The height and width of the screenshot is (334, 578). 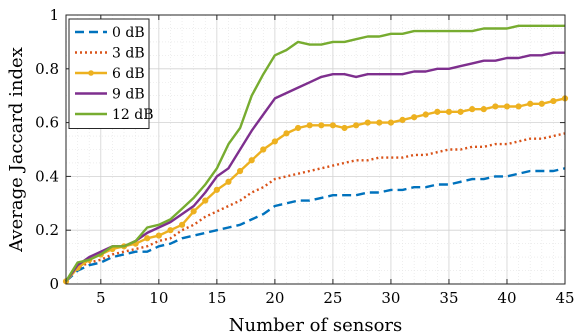 I want to click on y-tick-label: 0.2, so click(x=47, y=230).